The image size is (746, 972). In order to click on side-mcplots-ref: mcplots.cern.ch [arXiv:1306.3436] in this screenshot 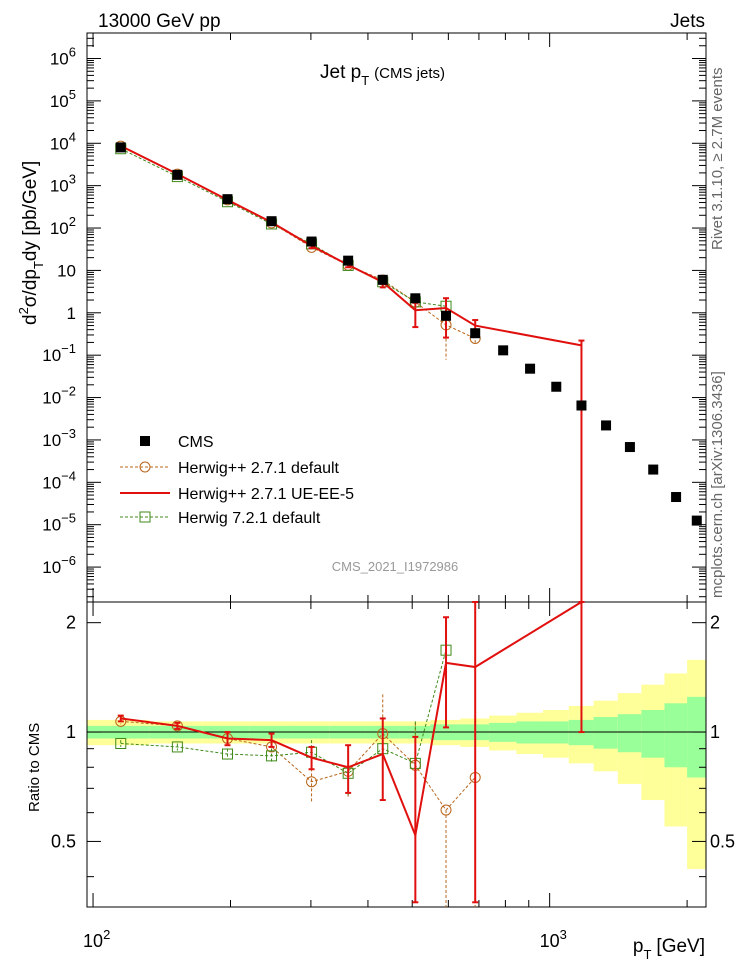, I will do `click(717, 484)`.